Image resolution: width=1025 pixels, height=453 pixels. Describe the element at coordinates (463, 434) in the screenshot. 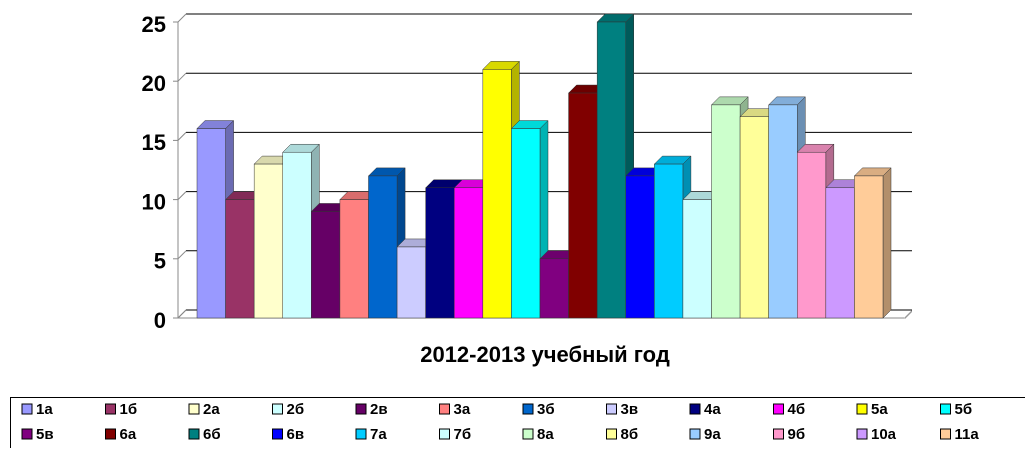

I see `legend-label: 7б` at that location.